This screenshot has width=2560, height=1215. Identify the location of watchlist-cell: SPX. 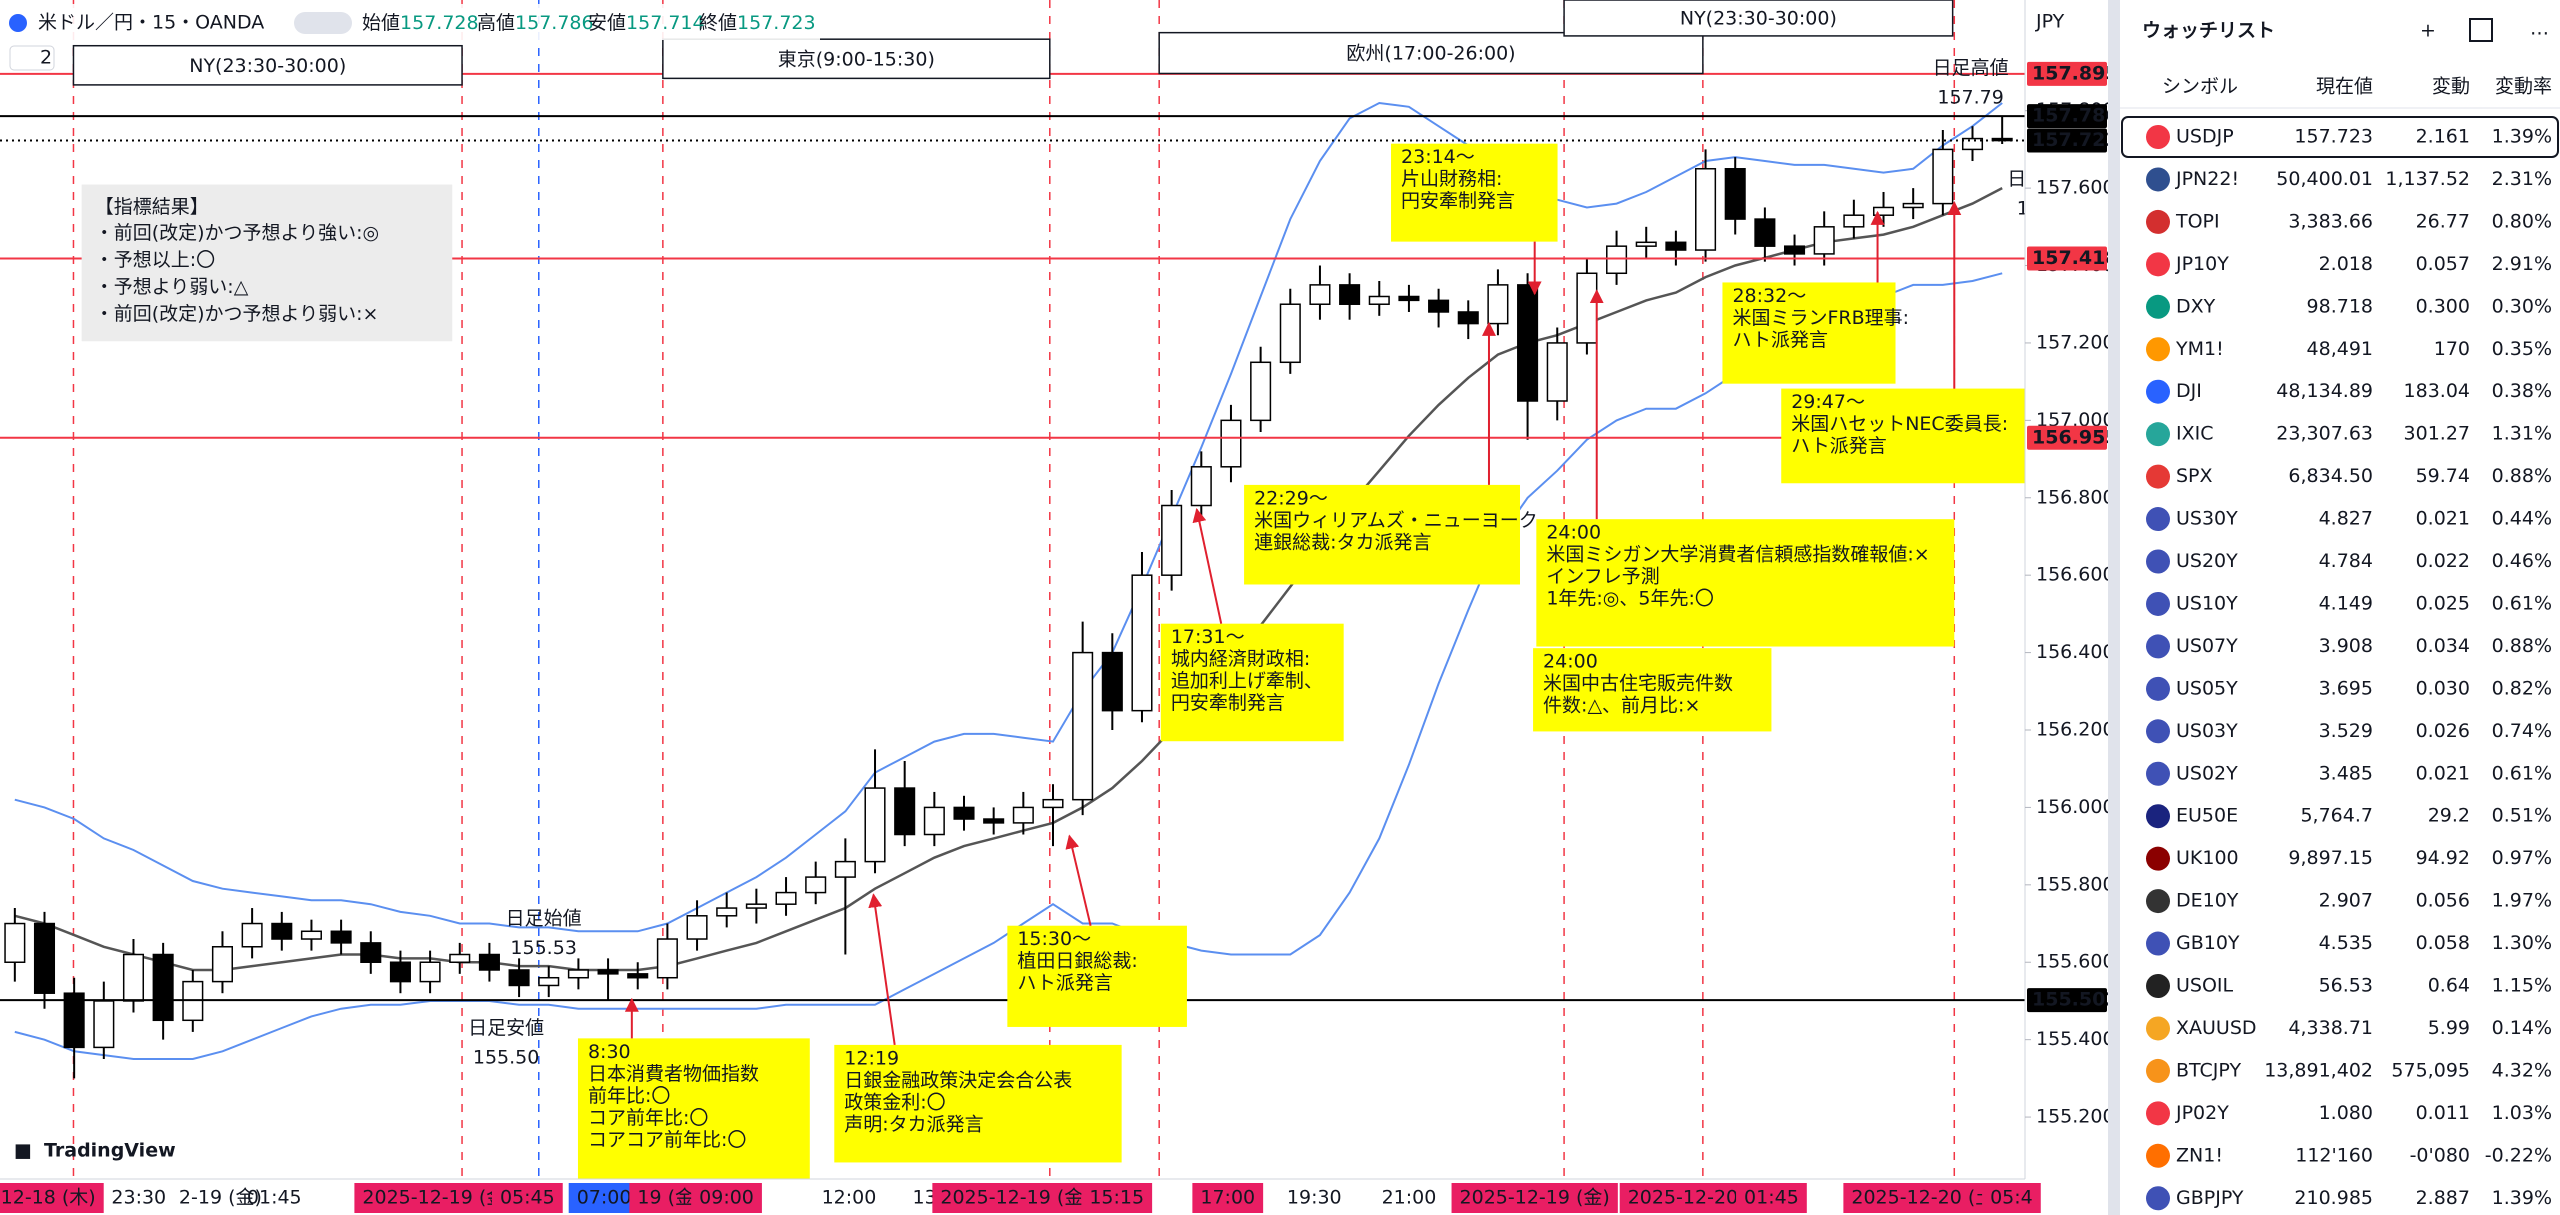
(2194, 476).